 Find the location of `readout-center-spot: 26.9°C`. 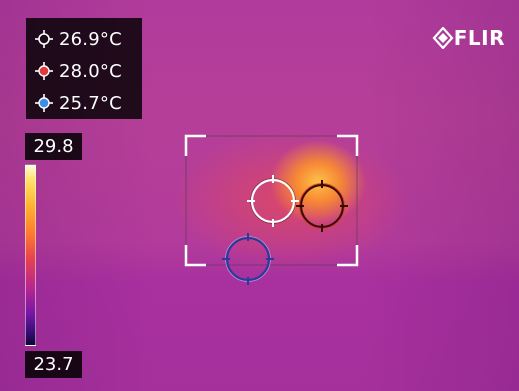

readout-center-spot: 26.9°C is located at coordinates (74, 39).